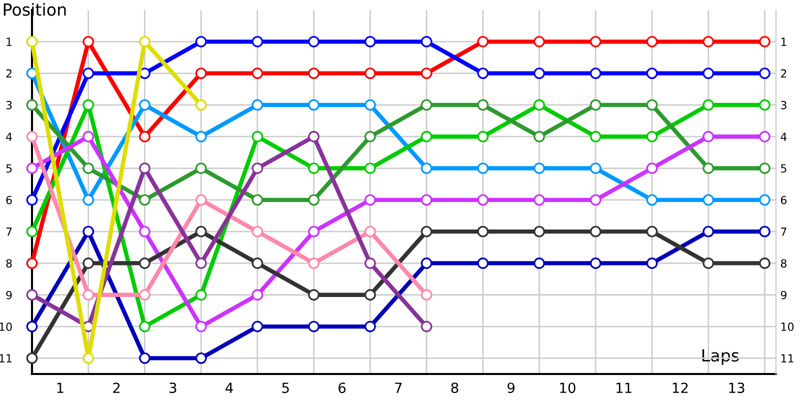  What do you see at coordinates (783, 105) in the screenshot?
I see `y2-tick-label: 3` at bounding box center [783, 105].